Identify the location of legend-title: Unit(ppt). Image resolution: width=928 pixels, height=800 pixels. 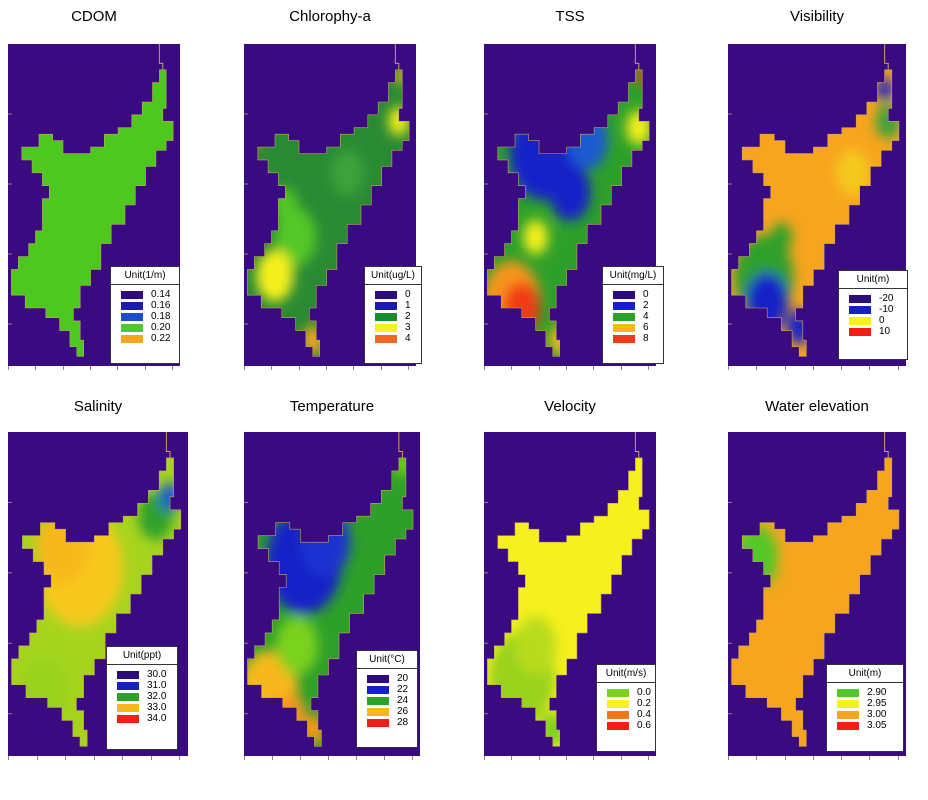
(142, 656).